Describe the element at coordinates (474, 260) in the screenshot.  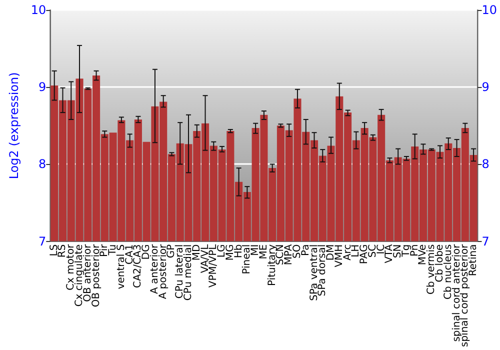
I see `x-tick-label: Retina` at that location.